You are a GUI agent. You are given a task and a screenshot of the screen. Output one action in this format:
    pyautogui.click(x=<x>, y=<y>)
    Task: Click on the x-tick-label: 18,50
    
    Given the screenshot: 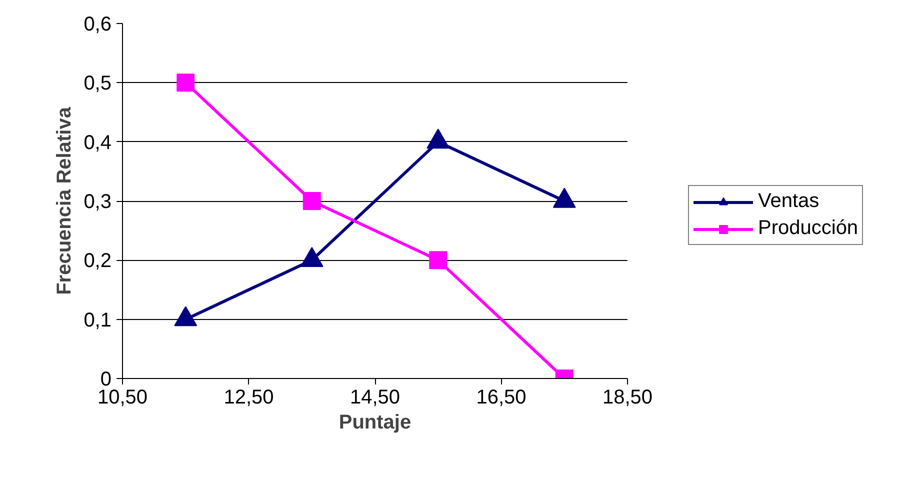 What is the action you would take?
    pyautogui.click(x=627, y=397)
    